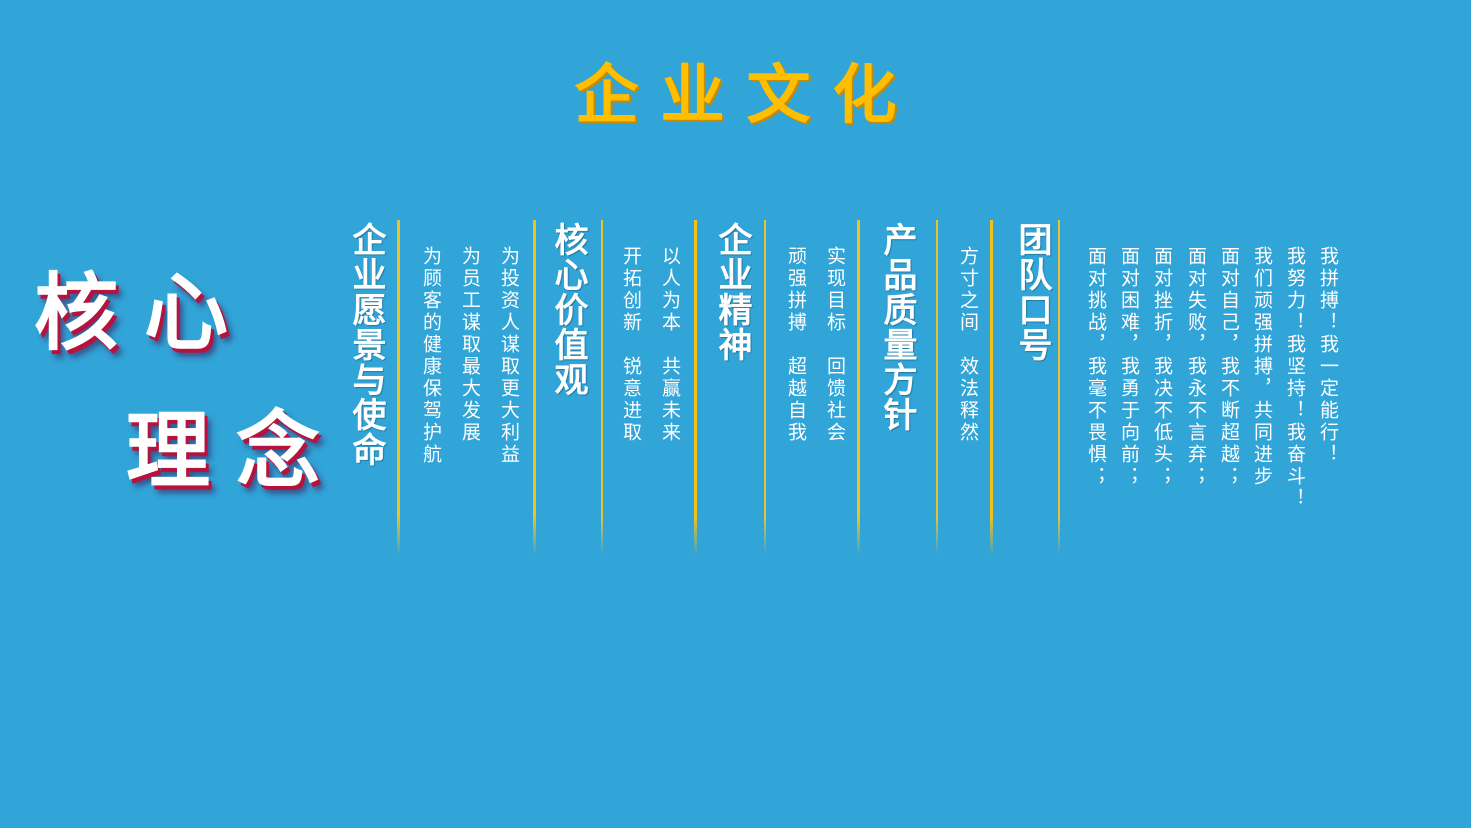  I want to click on slogan-line-2: 我努力！我坚持！我奋斗！, so click(1295, 378).